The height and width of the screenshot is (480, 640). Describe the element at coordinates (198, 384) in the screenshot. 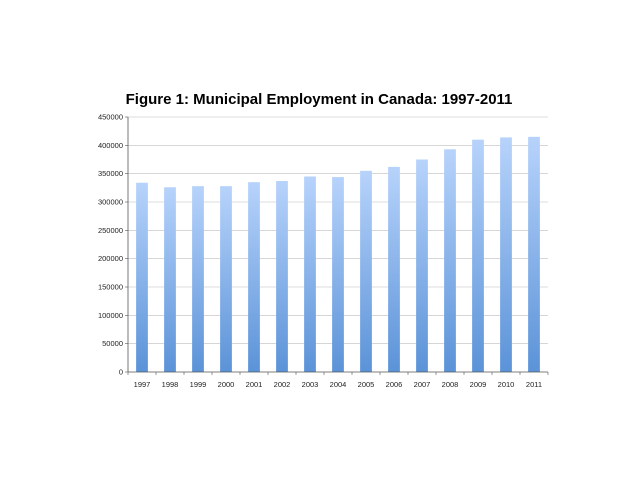

I see `x-tick-label: 1999` at that location.